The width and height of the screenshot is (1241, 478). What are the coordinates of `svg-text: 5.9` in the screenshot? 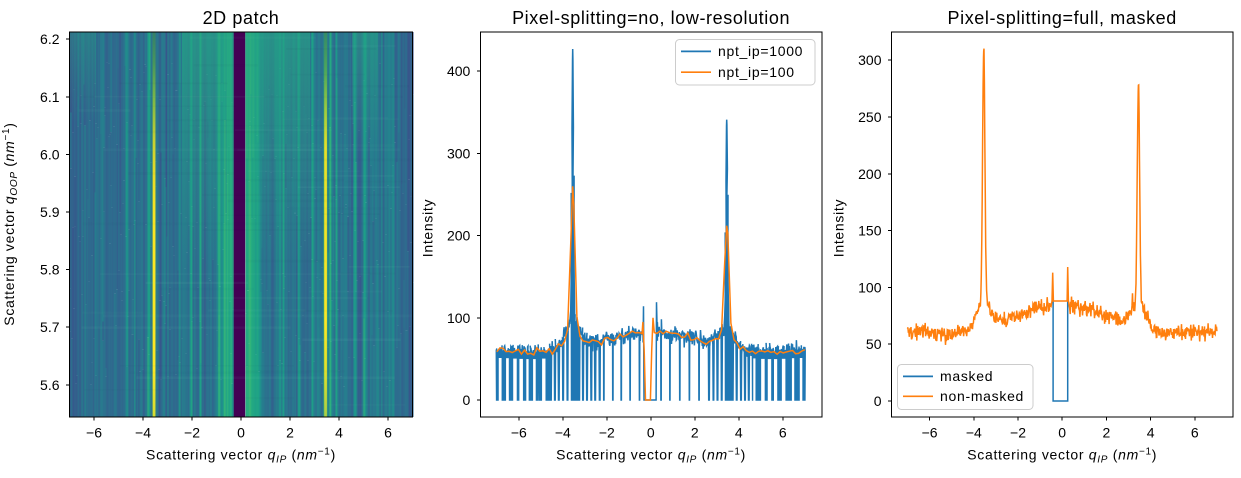 It's located at (50, 212).